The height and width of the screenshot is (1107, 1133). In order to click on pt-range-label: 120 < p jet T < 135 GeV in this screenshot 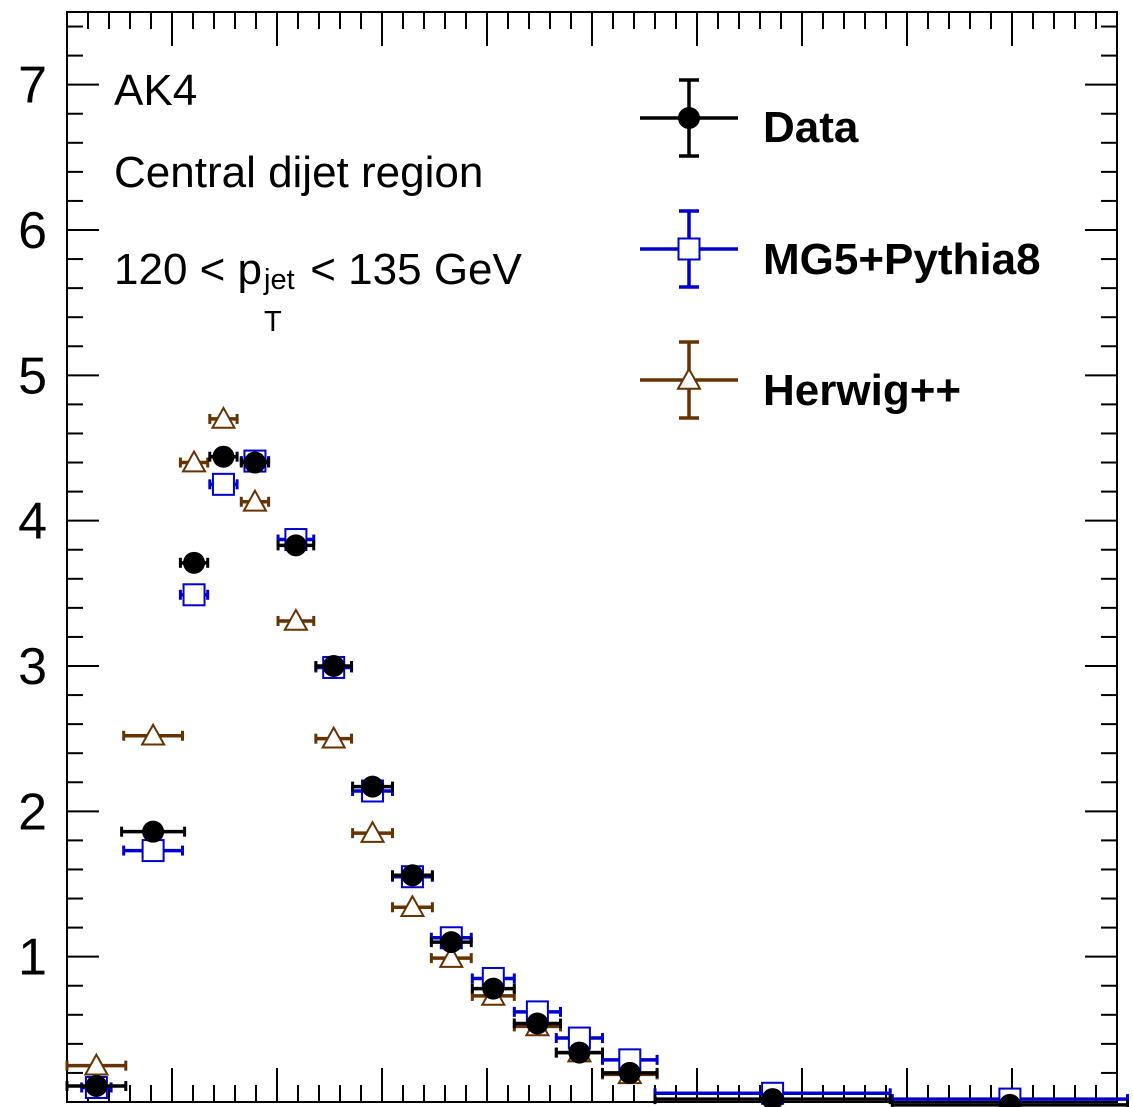, I will do `click(318, 291)`.